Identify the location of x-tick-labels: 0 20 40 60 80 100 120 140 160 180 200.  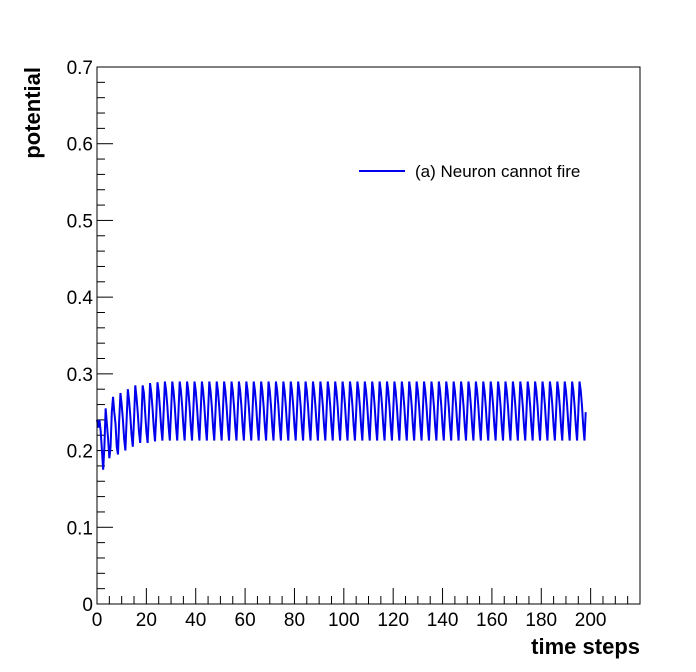
(349, 620).